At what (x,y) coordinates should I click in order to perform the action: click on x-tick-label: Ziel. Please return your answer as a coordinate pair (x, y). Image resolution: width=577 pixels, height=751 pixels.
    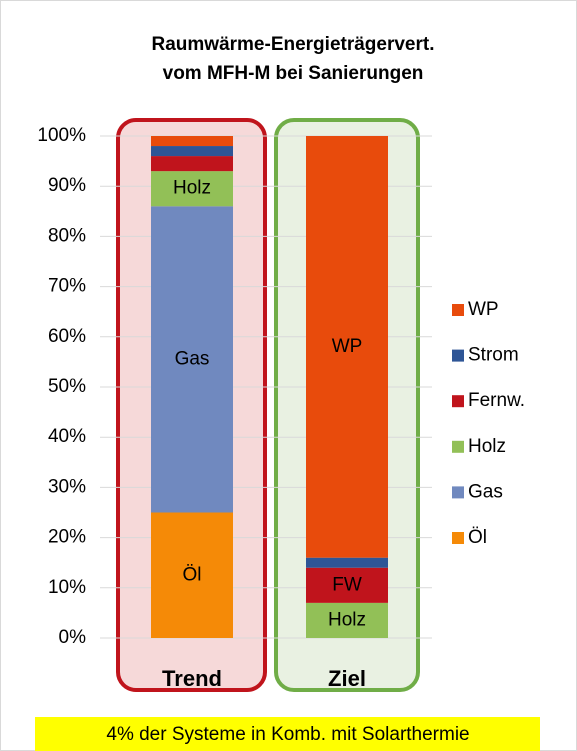
    Looking at the image, I should click on (347, 678).